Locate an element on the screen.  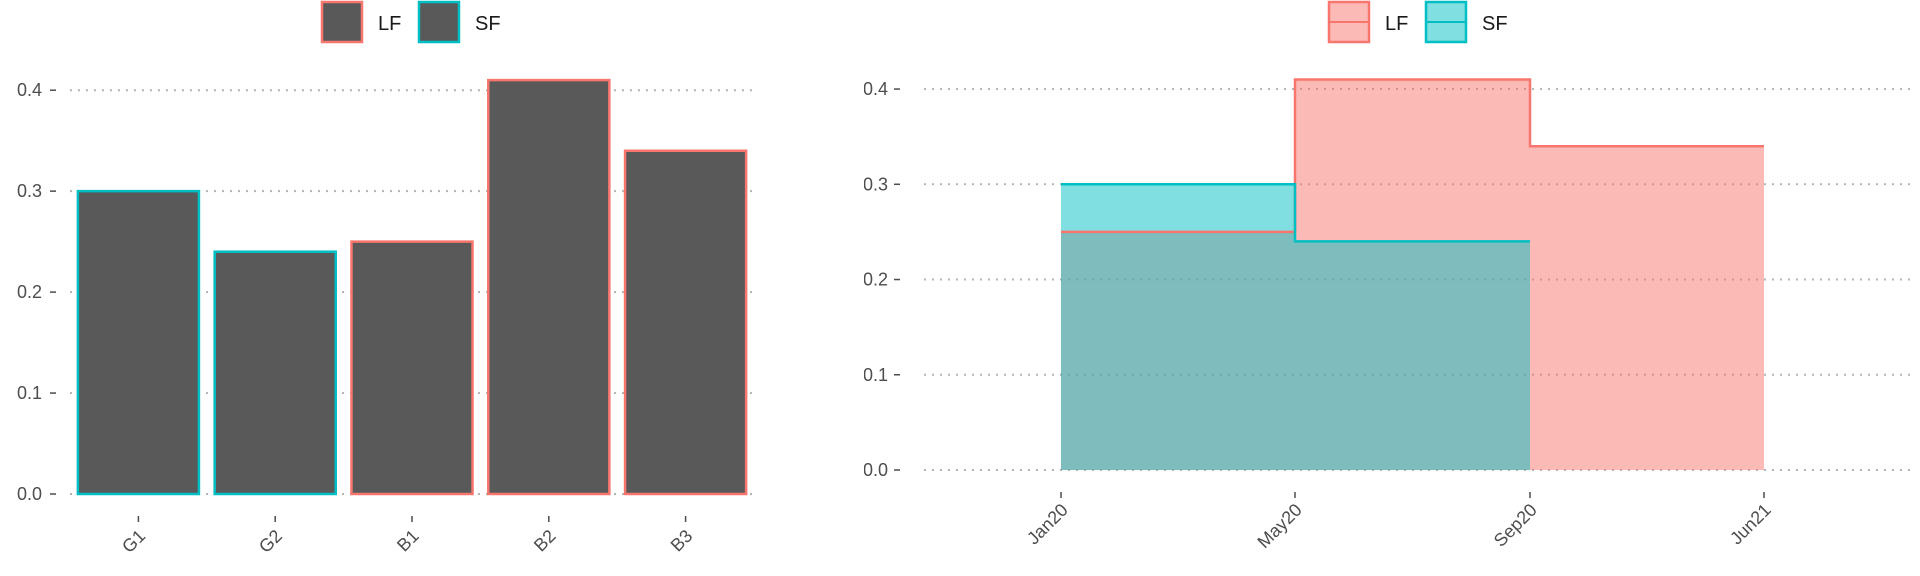
area-sf is located at coordinates (1295, 327).